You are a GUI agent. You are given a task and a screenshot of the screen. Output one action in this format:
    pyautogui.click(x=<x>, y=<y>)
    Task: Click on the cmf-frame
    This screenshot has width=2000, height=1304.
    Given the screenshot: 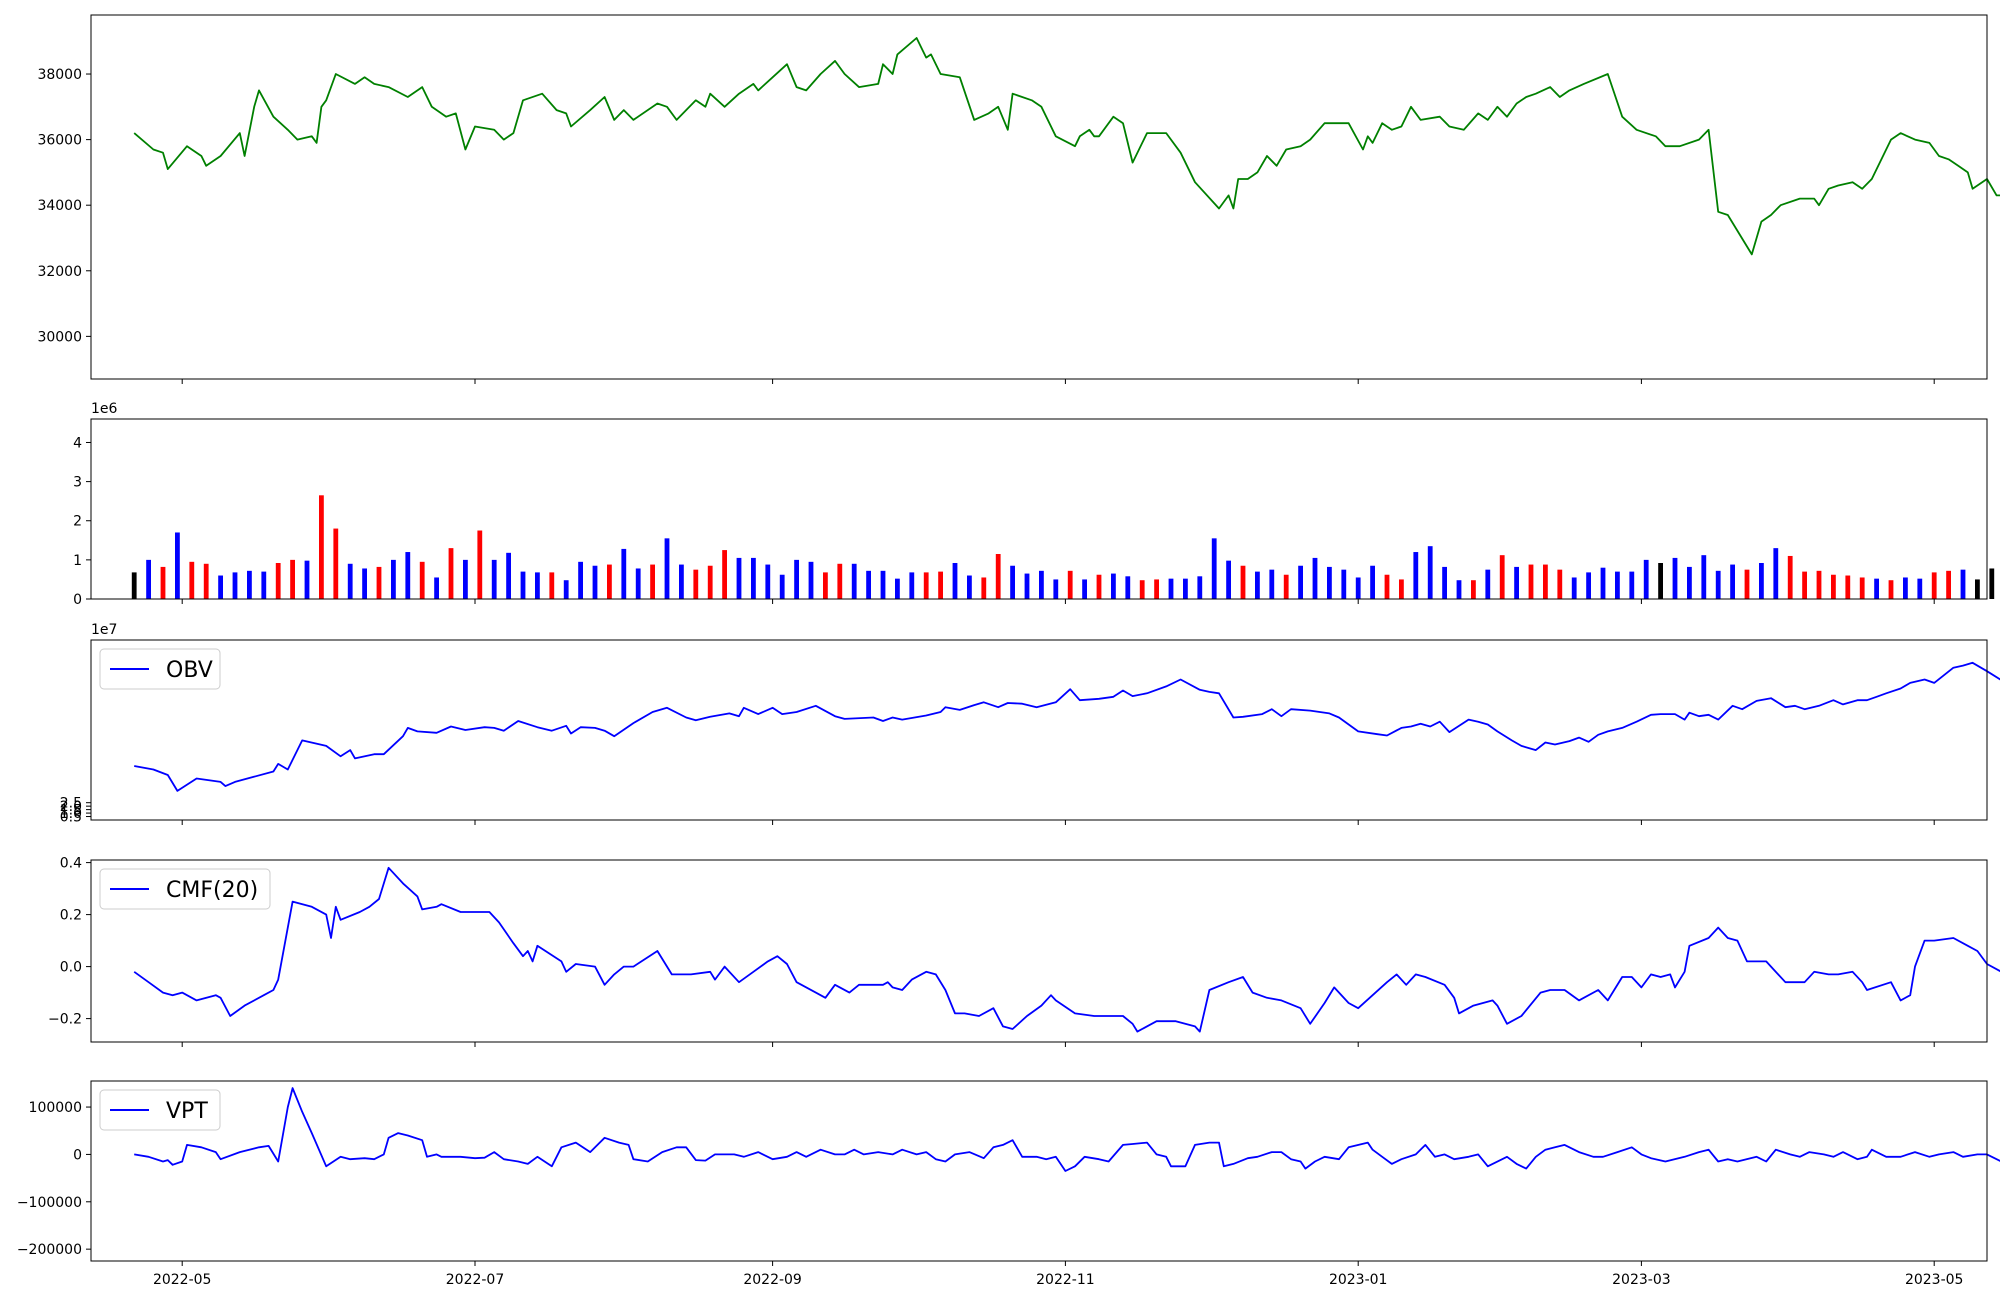 What is the action you would take?
    pyautogui.click(x=1039, y=951)
    